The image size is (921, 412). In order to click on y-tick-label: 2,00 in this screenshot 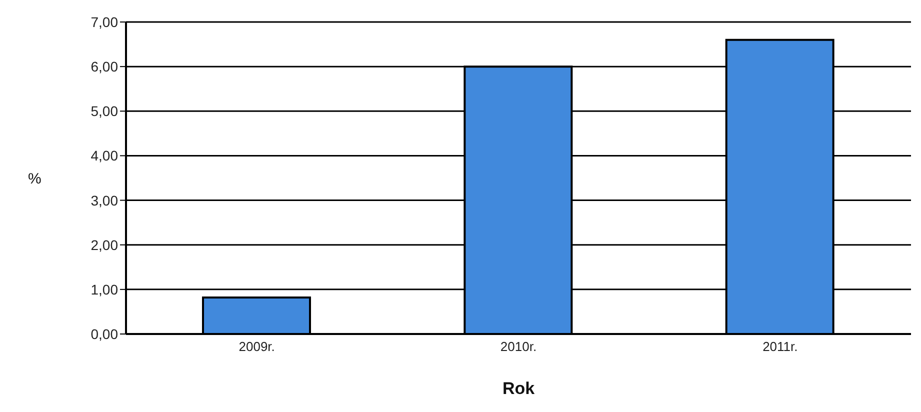, I will do `click(104, 244)`.